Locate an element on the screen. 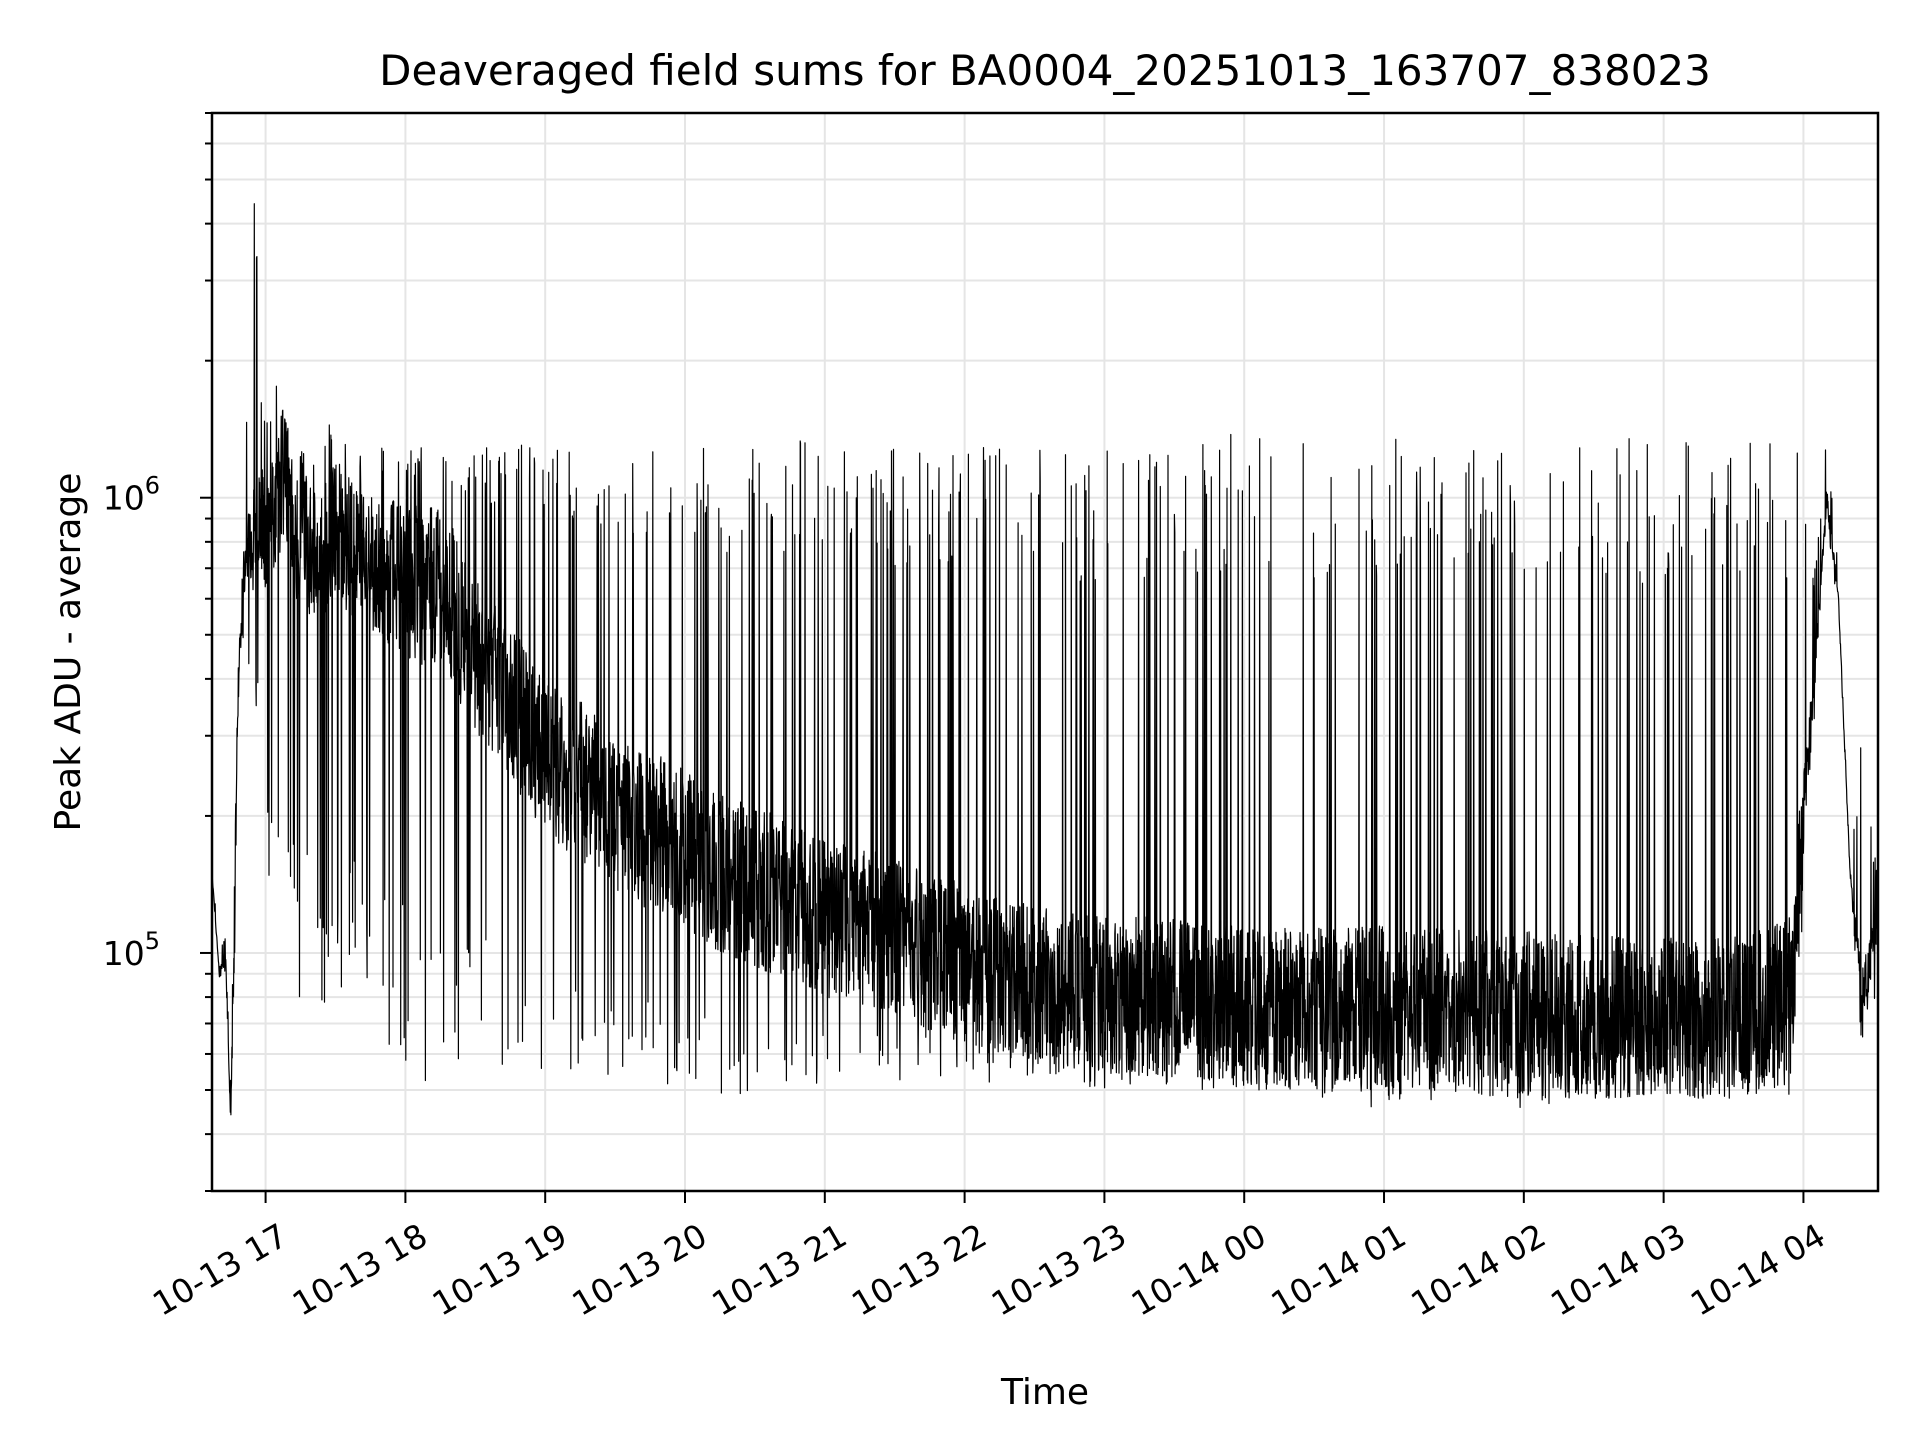 This screenshot has height=1440, width=1920. y-tick-label: 10⁵ is located at coordinates (131, 950).